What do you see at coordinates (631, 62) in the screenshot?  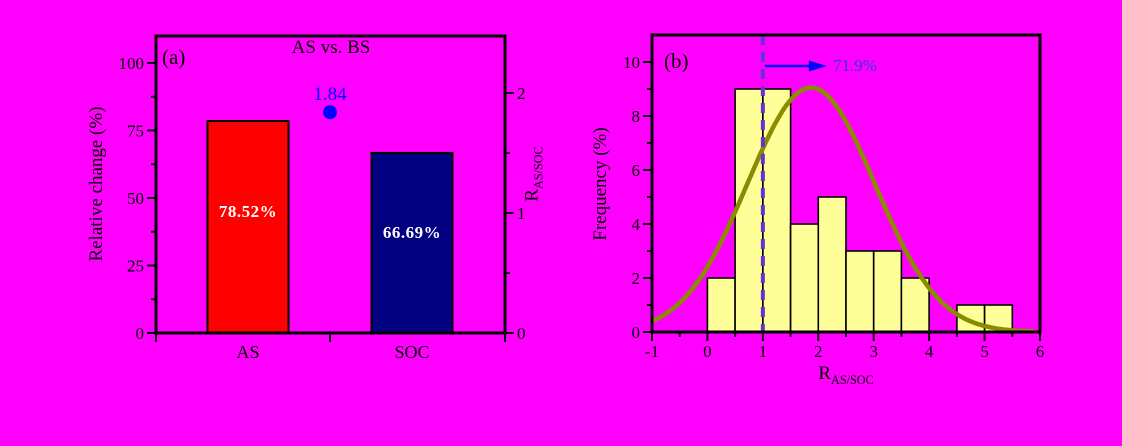 I see `panel-b-y-tick-label: 10` at bounding box center [631, 62].